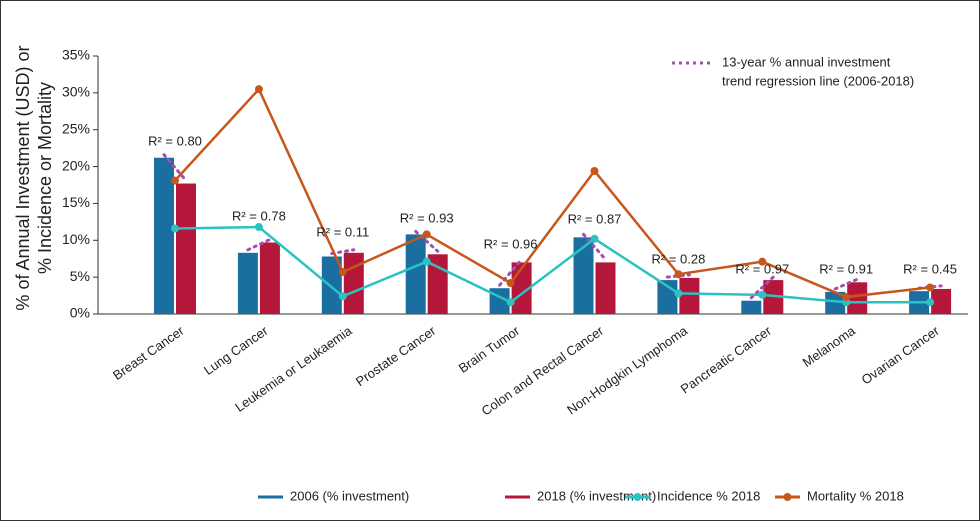  What do you see at coordinates (855, 495) in the screenshot?
I see `legend-label: Mortality % 2018` at bounding box center [855, 495].